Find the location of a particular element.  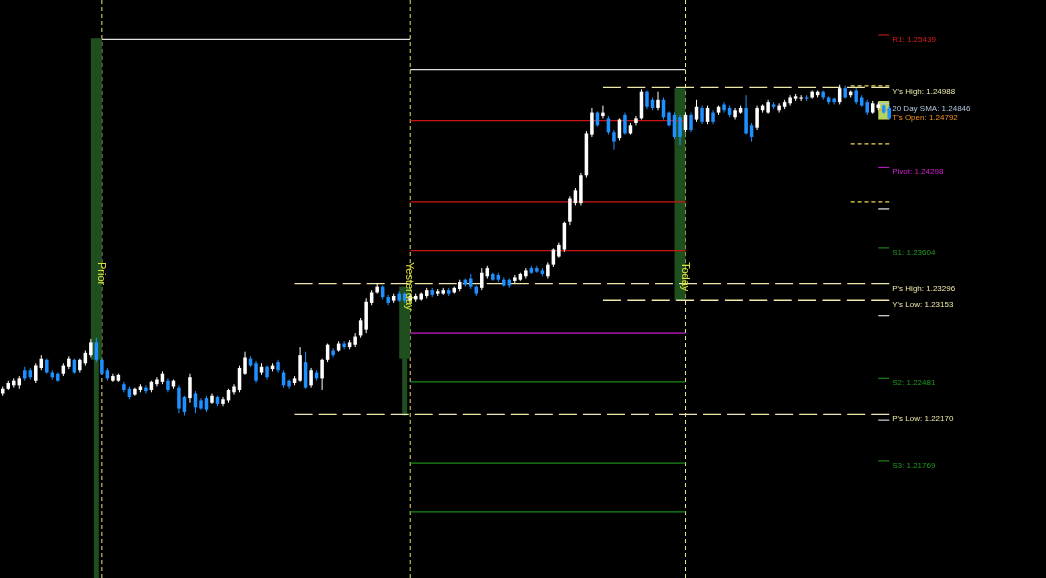

x-tick-label: Today is located at coordinates (685, 277).